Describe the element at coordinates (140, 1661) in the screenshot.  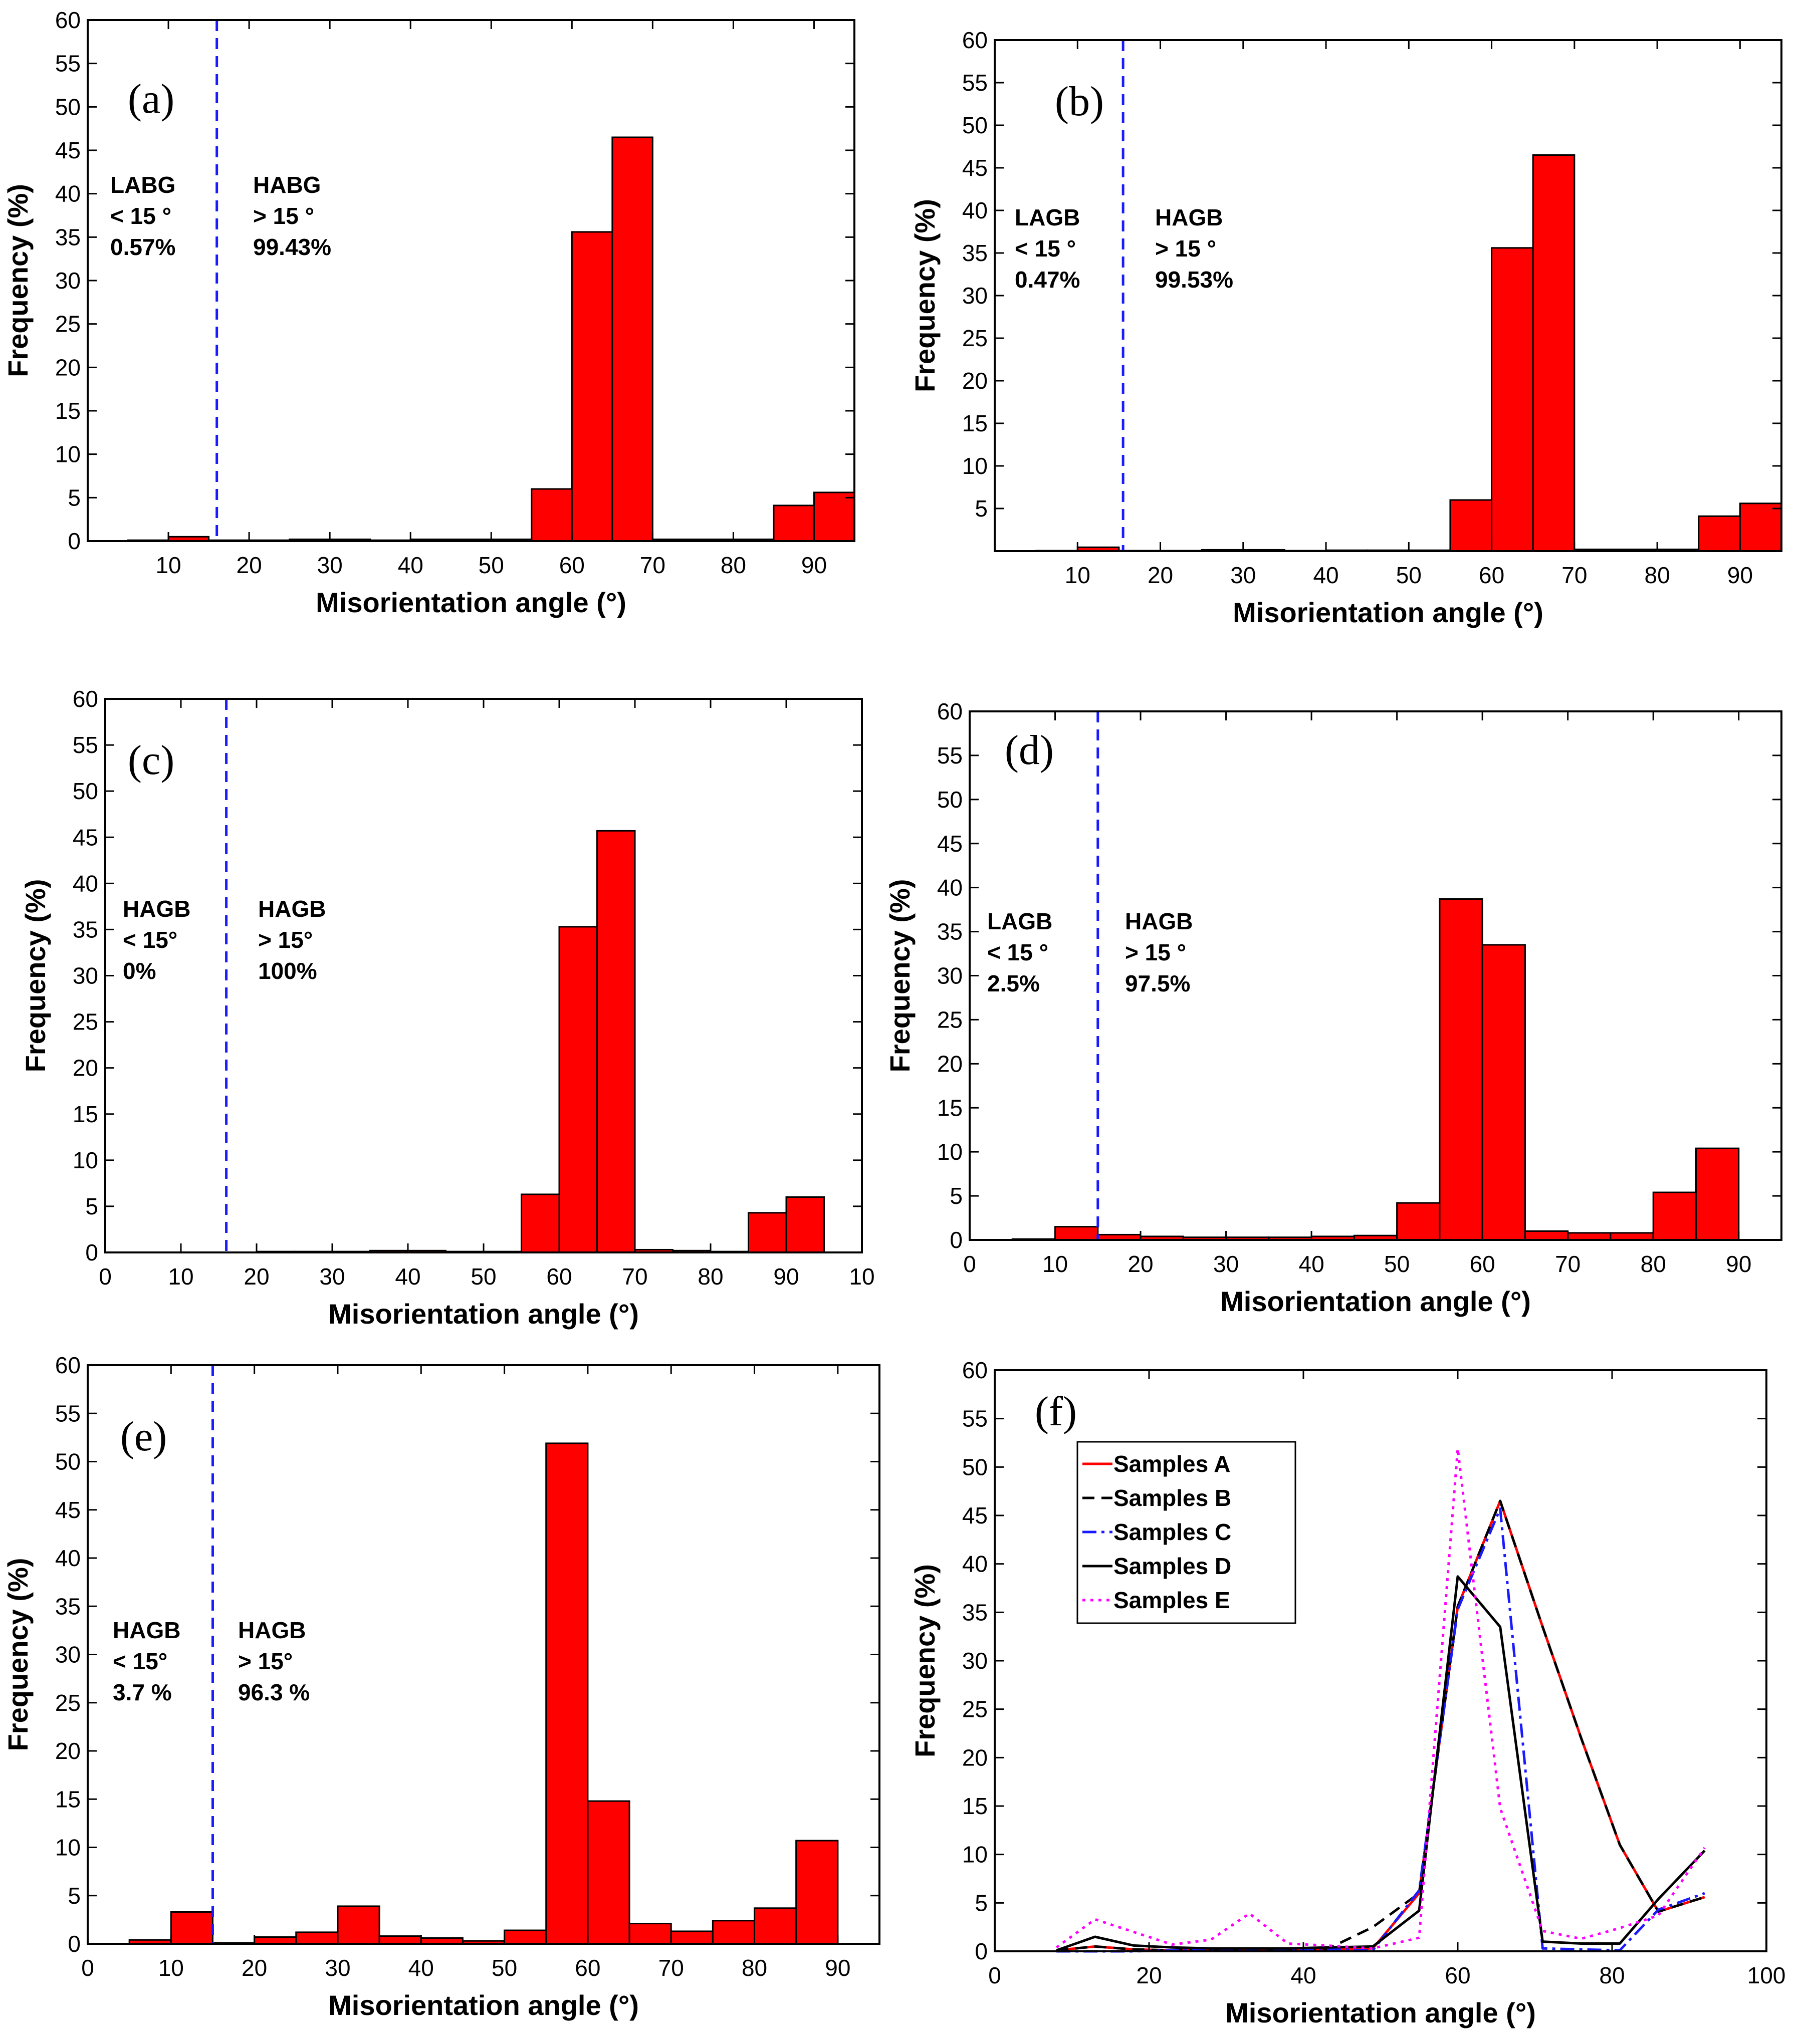
I see `annotation-line: < 15°` at that location.